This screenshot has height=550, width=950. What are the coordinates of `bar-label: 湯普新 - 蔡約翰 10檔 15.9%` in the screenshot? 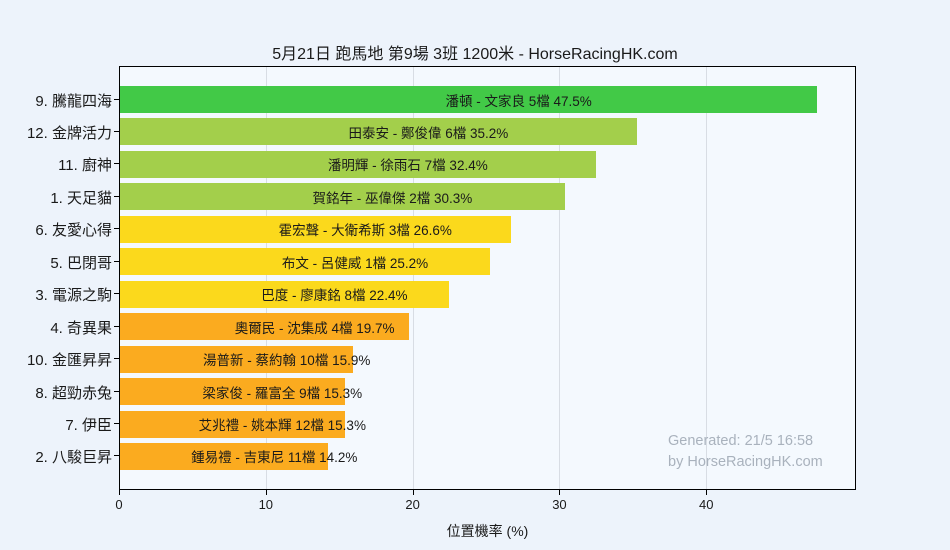 It's located at (287, 361).